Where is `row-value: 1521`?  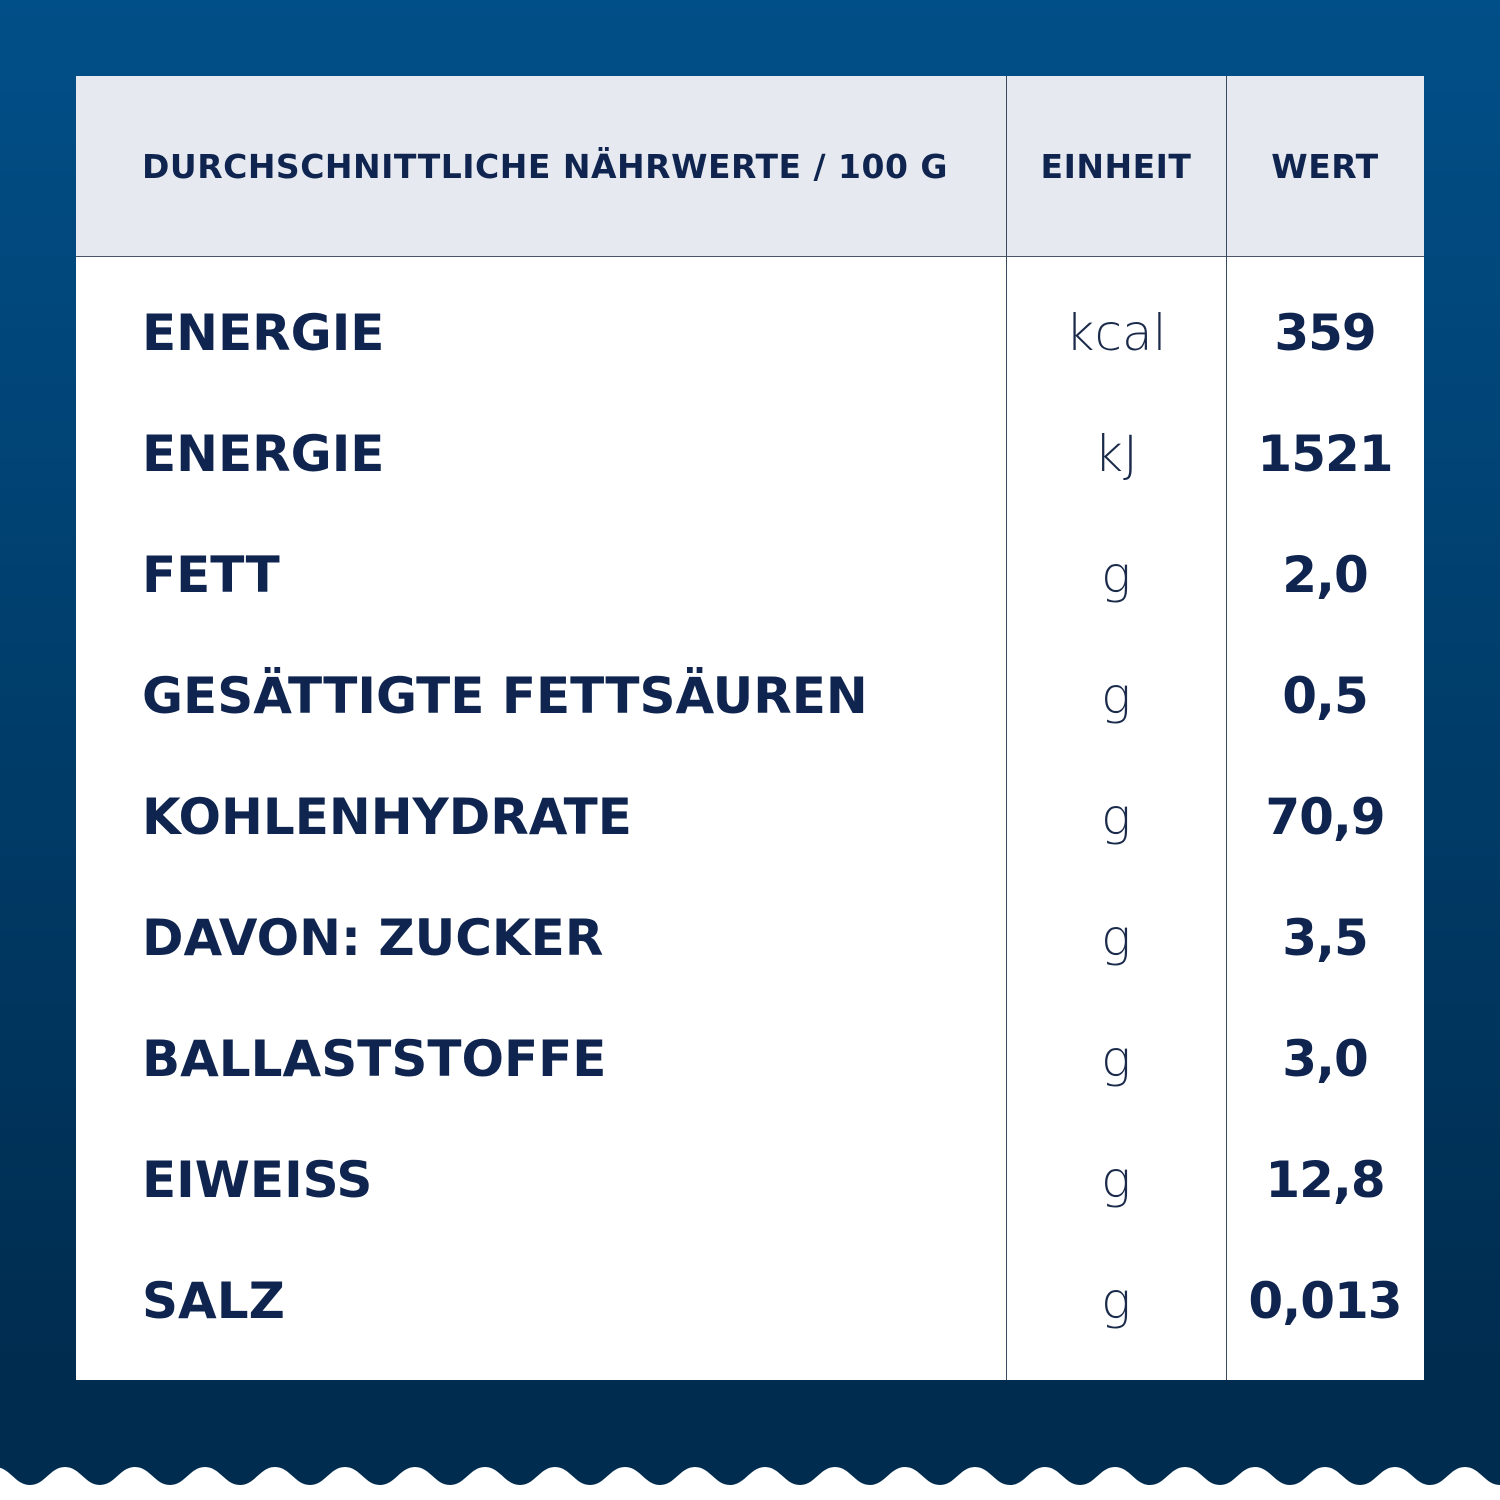 row-value: 1521 is located at coordinates (1325, 453).